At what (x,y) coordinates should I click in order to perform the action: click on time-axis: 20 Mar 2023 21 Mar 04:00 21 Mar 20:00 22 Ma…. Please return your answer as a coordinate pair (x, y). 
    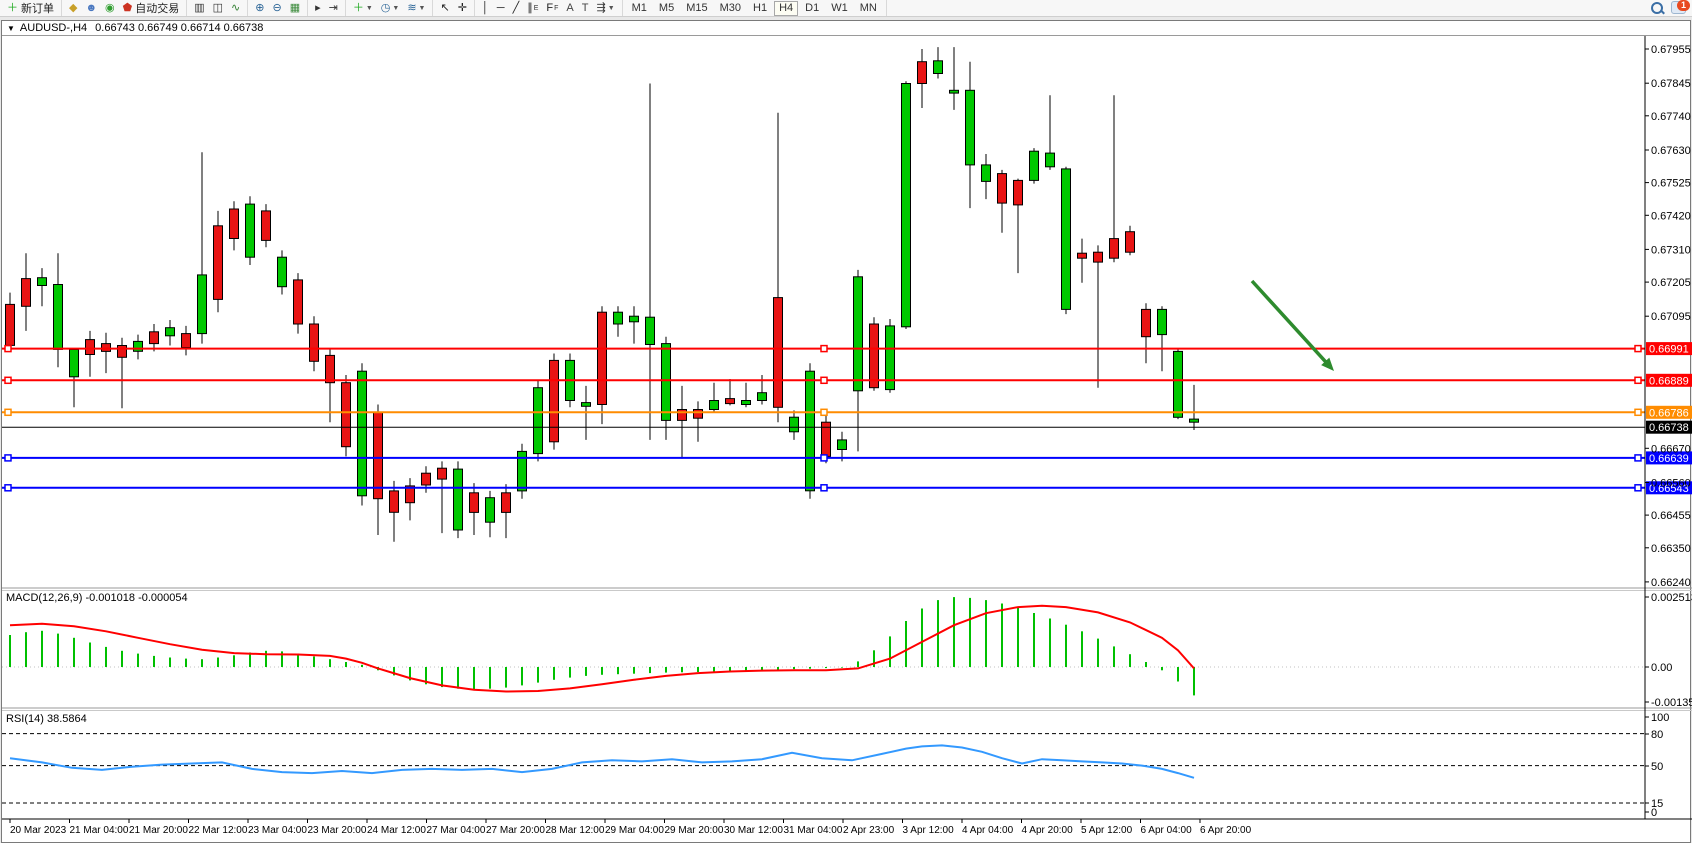
    Looking at the image, I should click on (630, 827).